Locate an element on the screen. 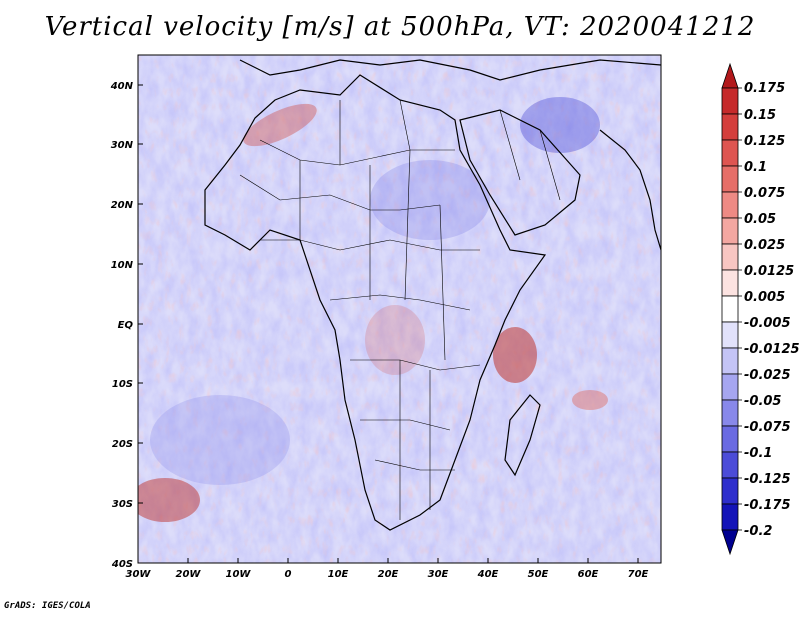 The height and width of the screenshot is (618, 800). lon-label: 10W is located at coordinates (239, 574).